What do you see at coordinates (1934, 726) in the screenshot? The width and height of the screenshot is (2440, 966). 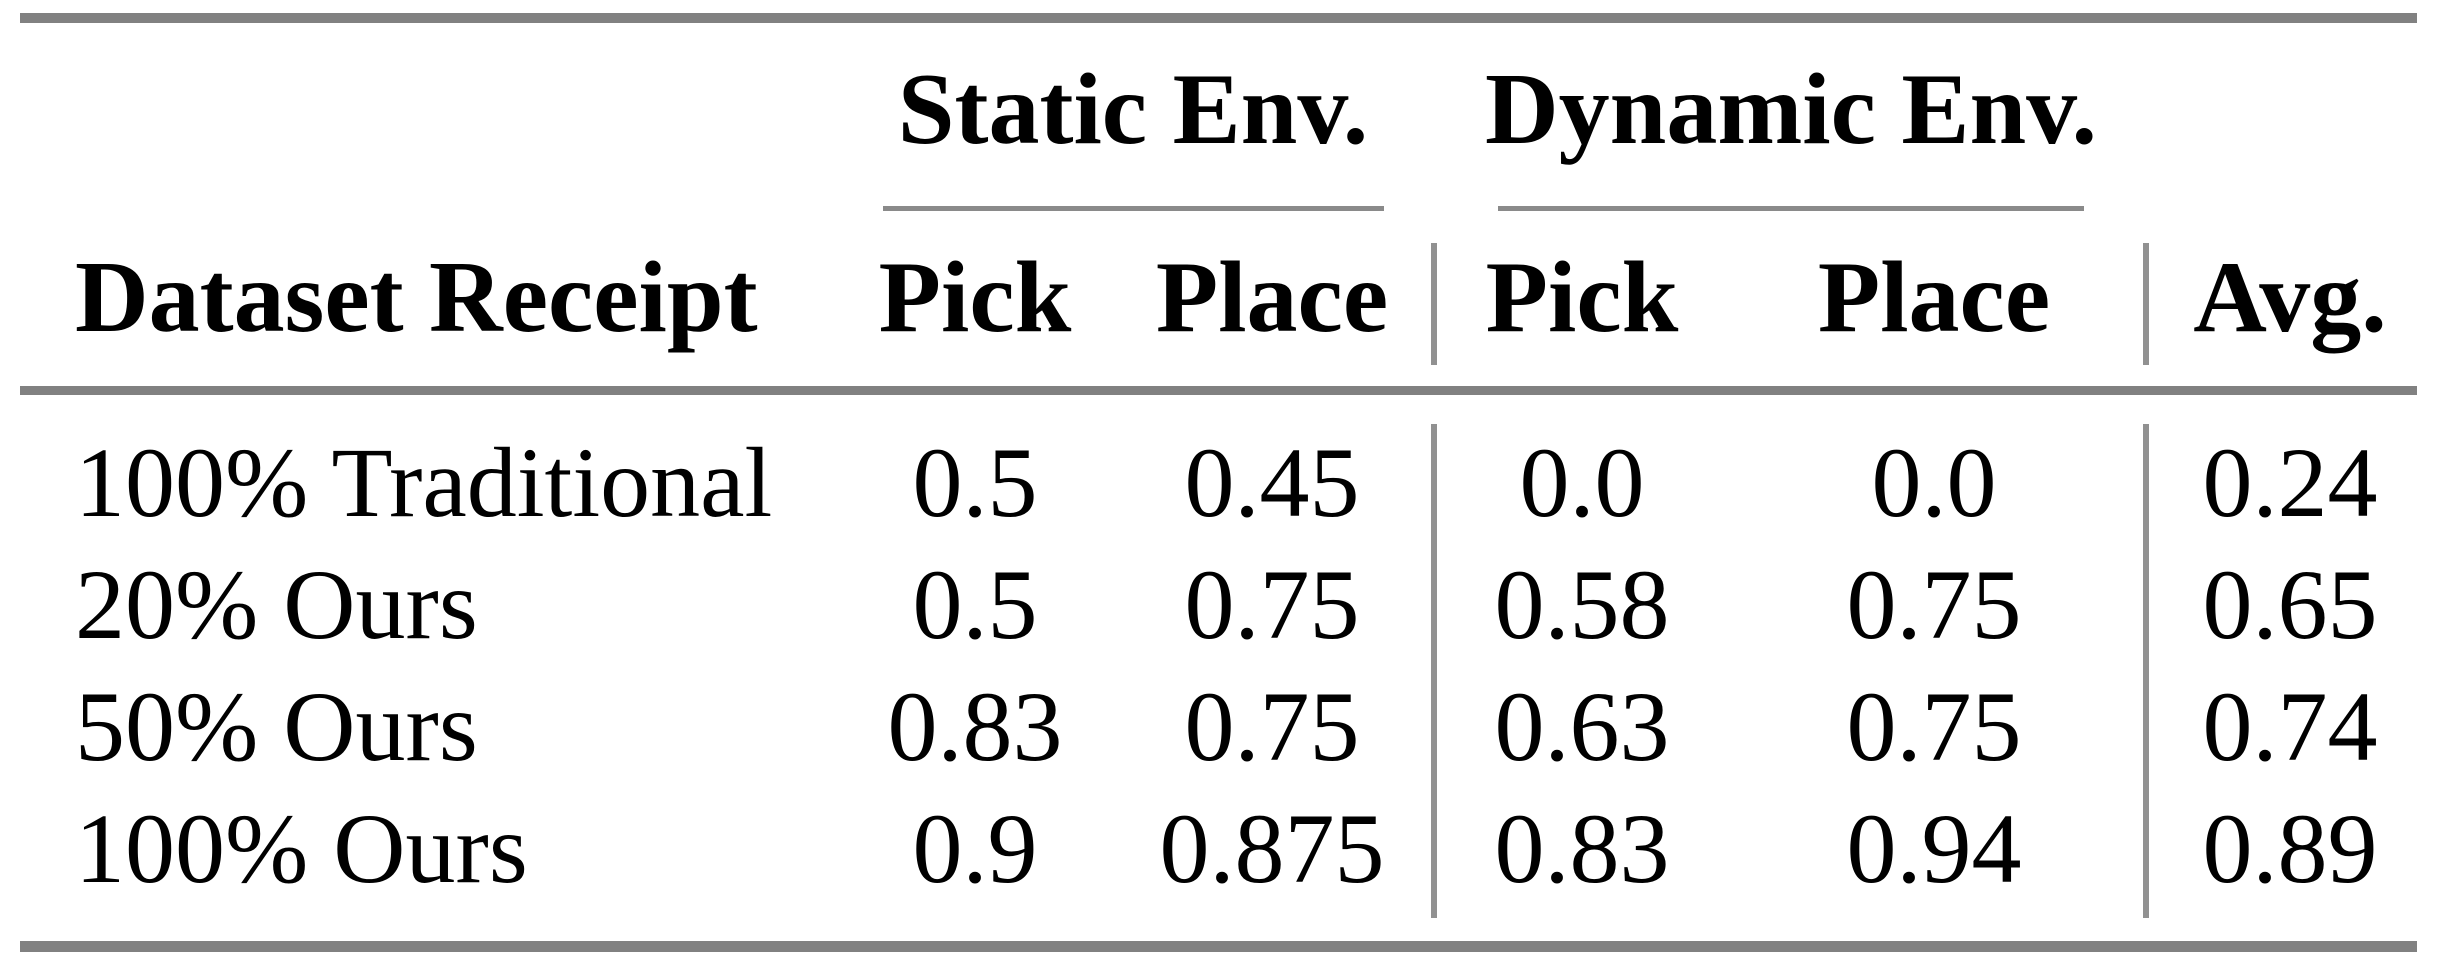 I see `value-r3-dynamic-place: 0.75` at bounding box center [1934, 726].